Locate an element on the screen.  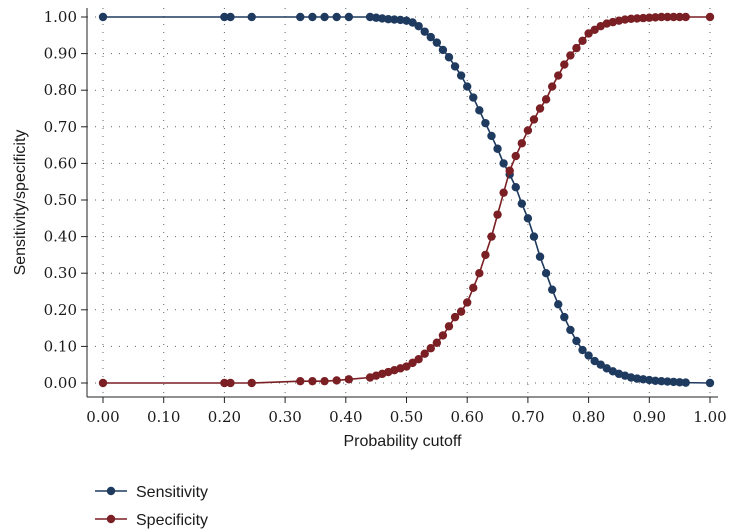
x-tick-label: 0.10 is located at coordinates (163, 417).